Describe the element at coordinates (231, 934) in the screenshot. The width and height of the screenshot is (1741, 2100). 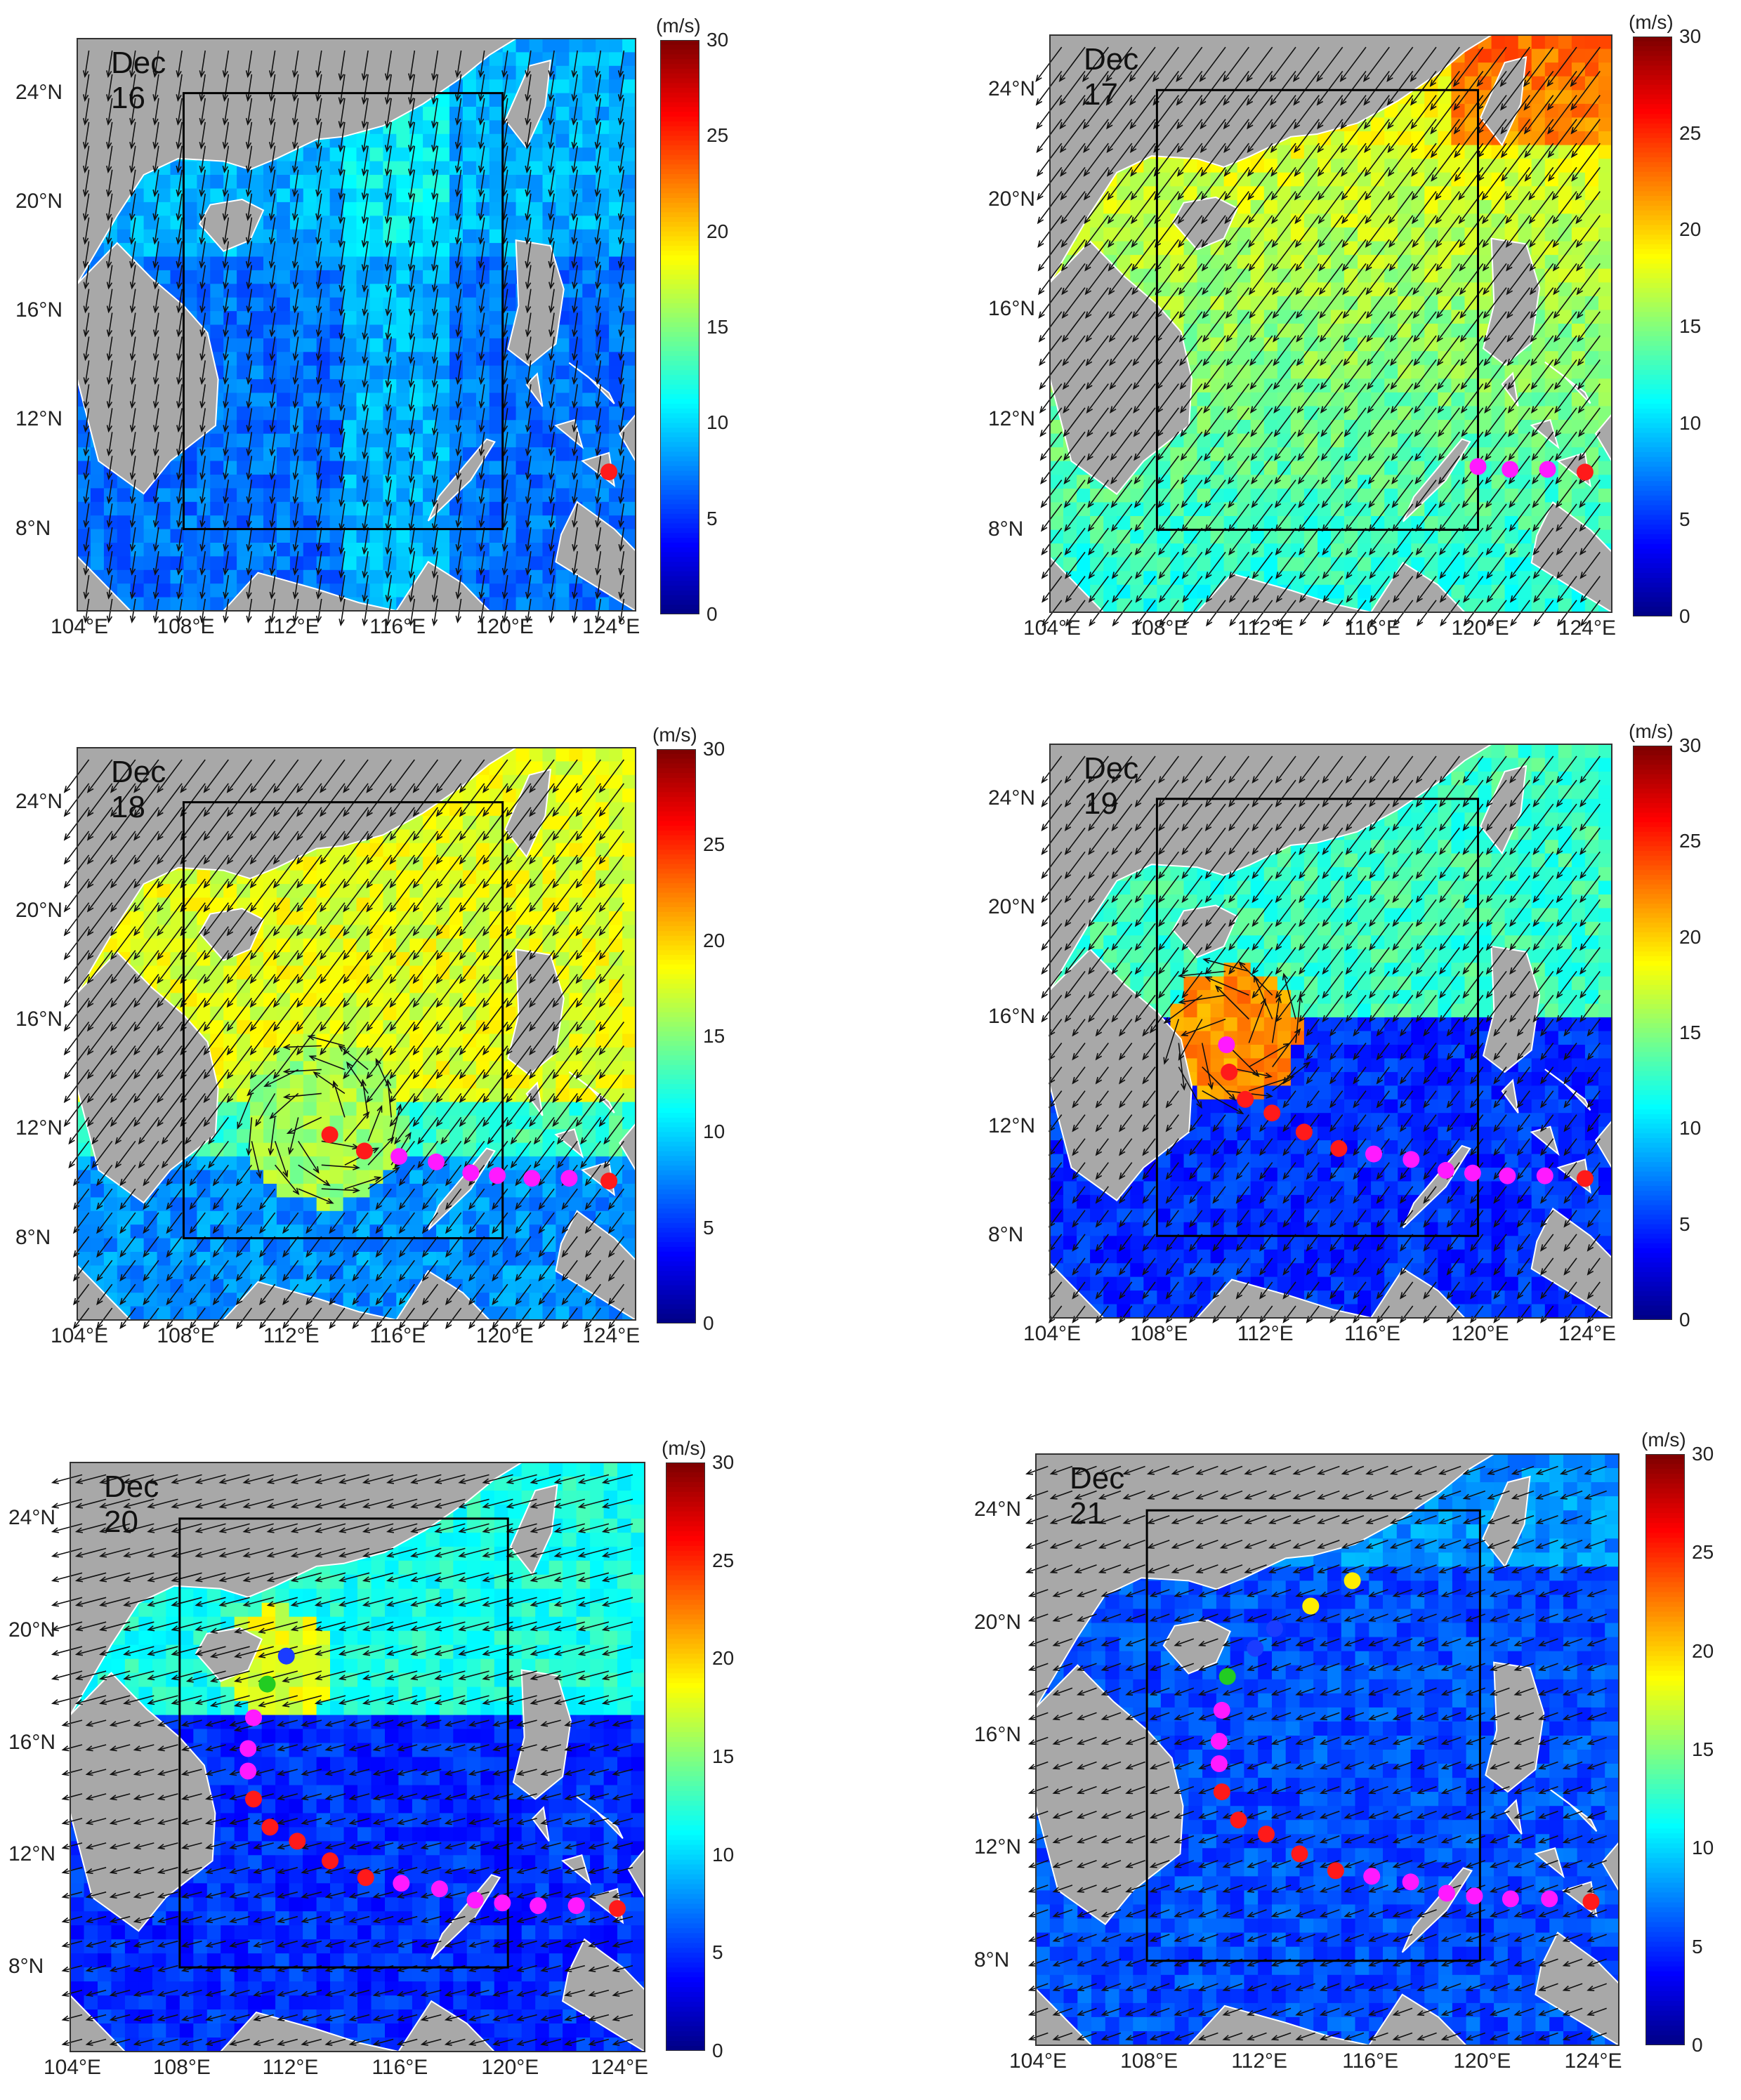
I see `land-polygon` at that location.